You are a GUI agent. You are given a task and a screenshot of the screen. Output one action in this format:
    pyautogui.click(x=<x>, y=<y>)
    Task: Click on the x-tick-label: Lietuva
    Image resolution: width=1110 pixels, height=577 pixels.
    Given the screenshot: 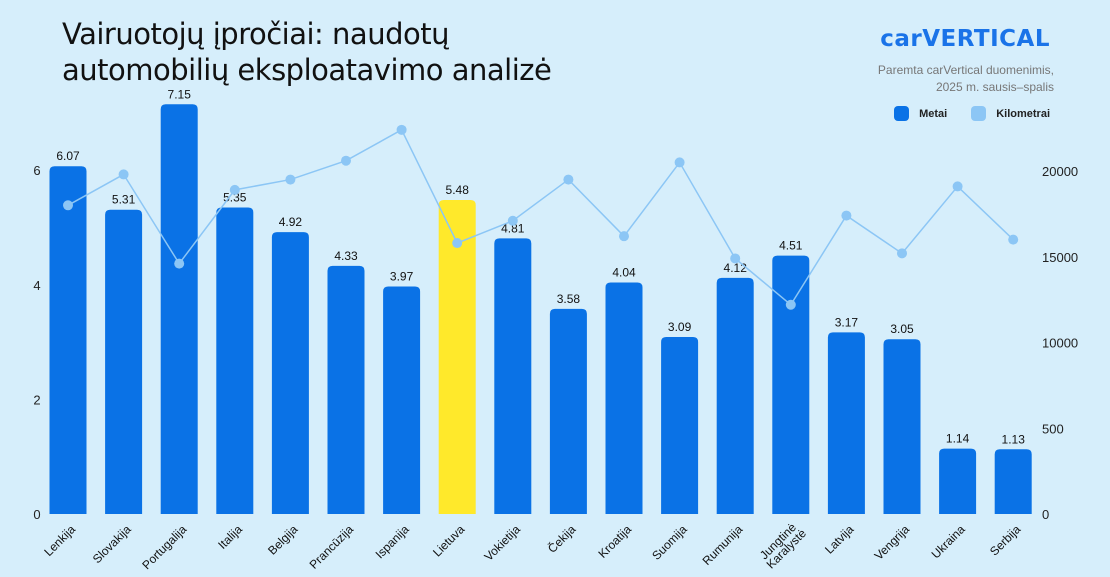 What is the action you would take?
    pyautogui.click(x=448, y=540)
    